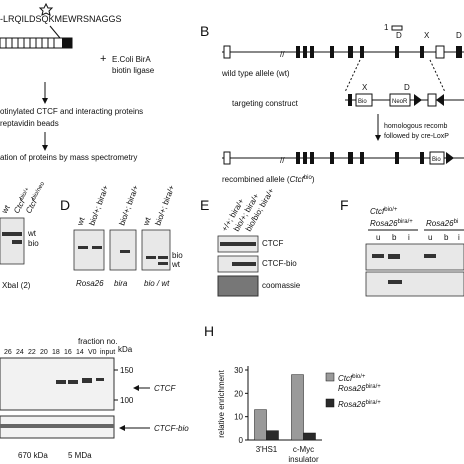  Describe the element at coordinates (121, 283) in the screenshot. I see `footer: bira` at that location.